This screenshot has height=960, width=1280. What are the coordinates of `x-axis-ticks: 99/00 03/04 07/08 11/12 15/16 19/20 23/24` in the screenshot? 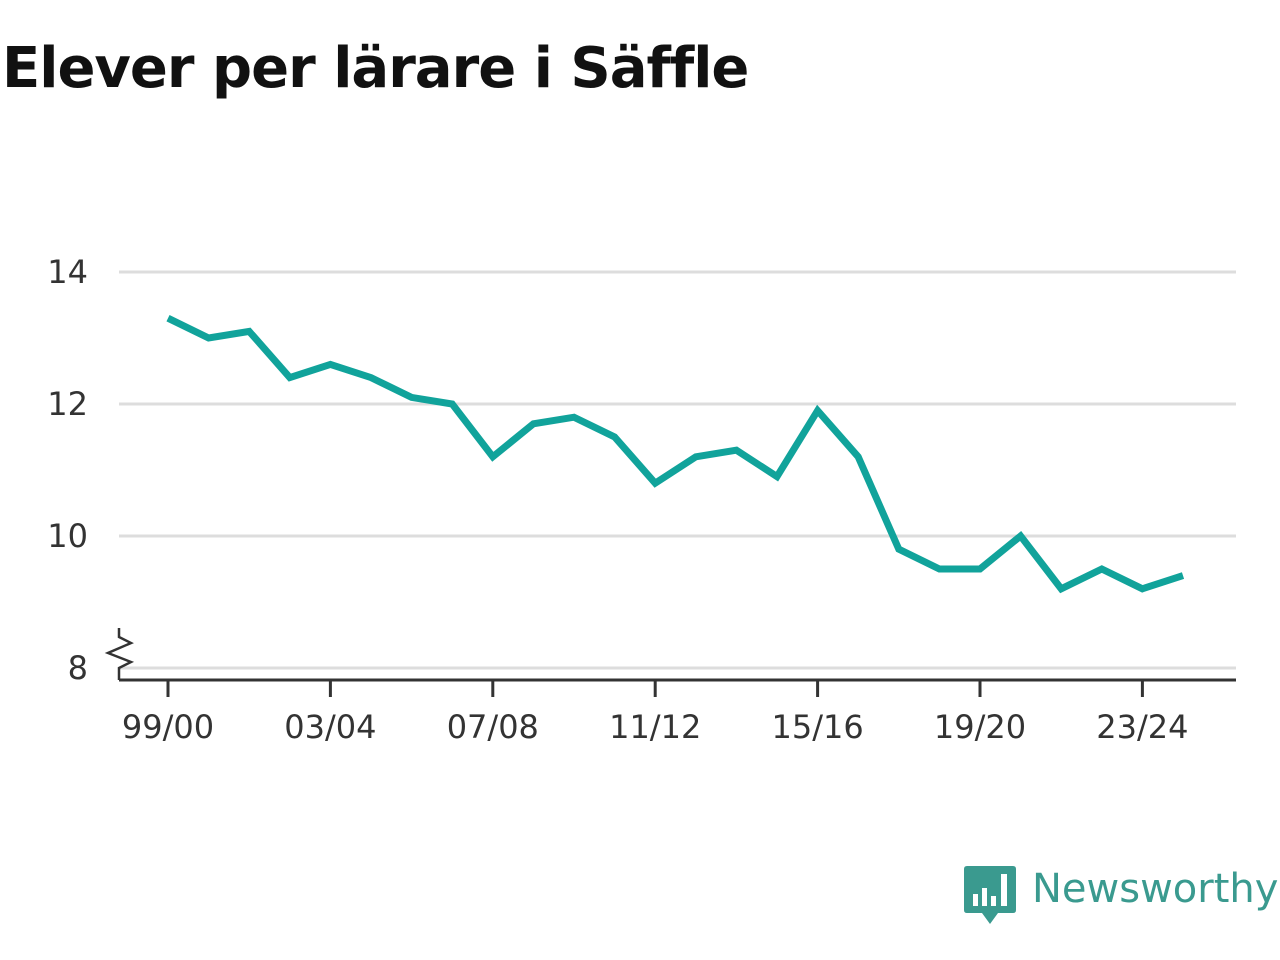 It's located at (655, 713).